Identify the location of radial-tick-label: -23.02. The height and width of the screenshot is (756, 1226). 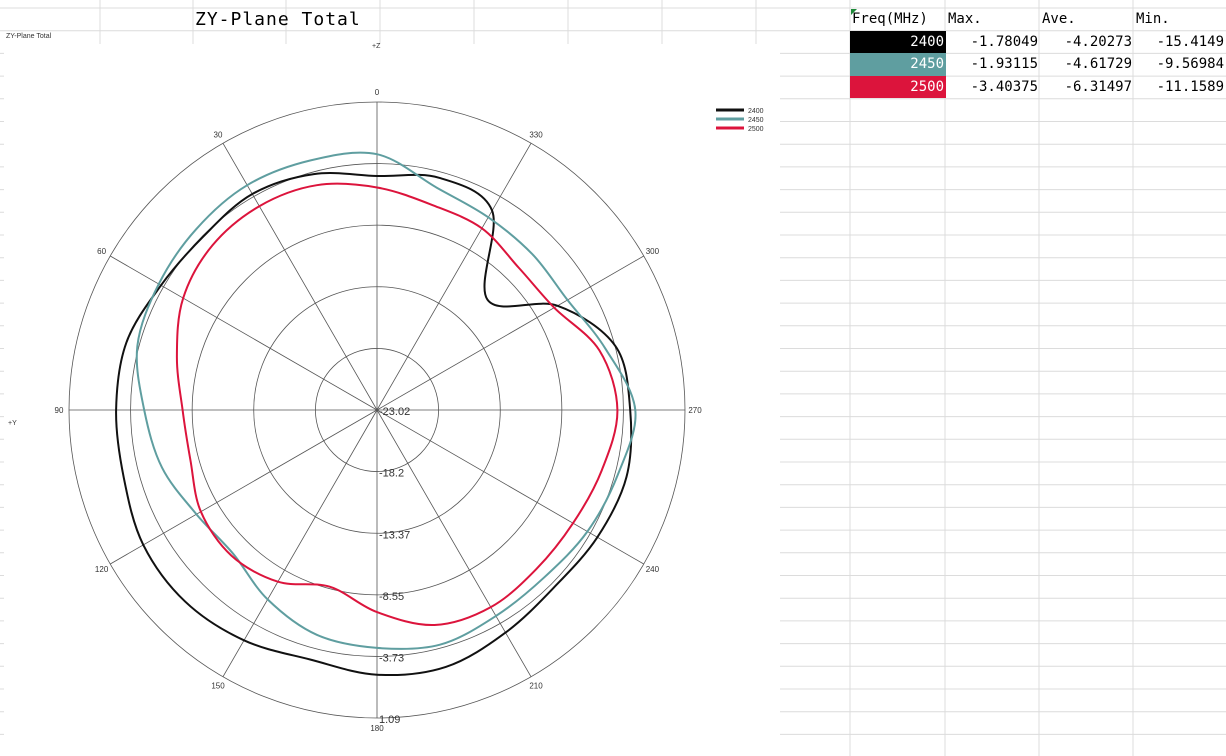
(394, 412).